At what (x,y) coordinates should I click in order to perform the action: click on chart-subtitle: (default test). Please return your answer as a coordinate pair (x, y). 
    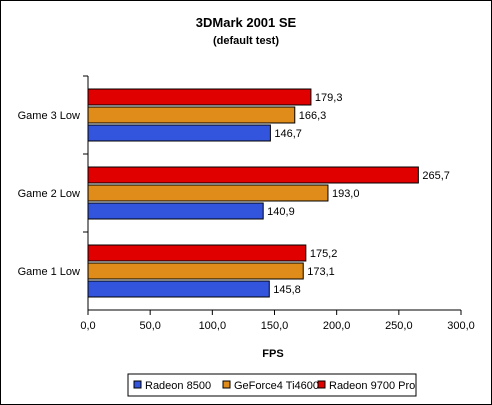
    Looking at the image, I should click on (246, 41).